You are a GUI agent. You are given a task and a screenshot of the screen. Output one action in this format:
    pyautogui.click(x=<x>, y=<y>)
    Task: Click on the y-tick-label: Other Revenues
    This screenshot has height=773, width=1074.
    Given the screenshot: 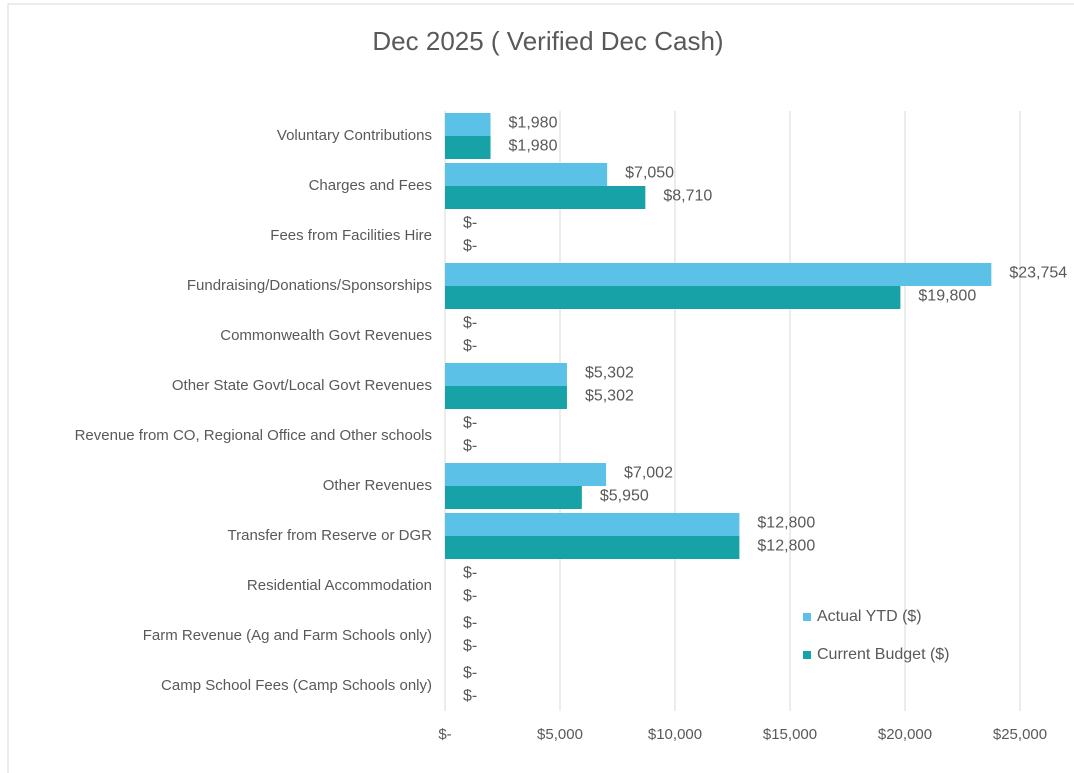 What is the action you would take?
    pyautogui.click(x=377, y=485)
    